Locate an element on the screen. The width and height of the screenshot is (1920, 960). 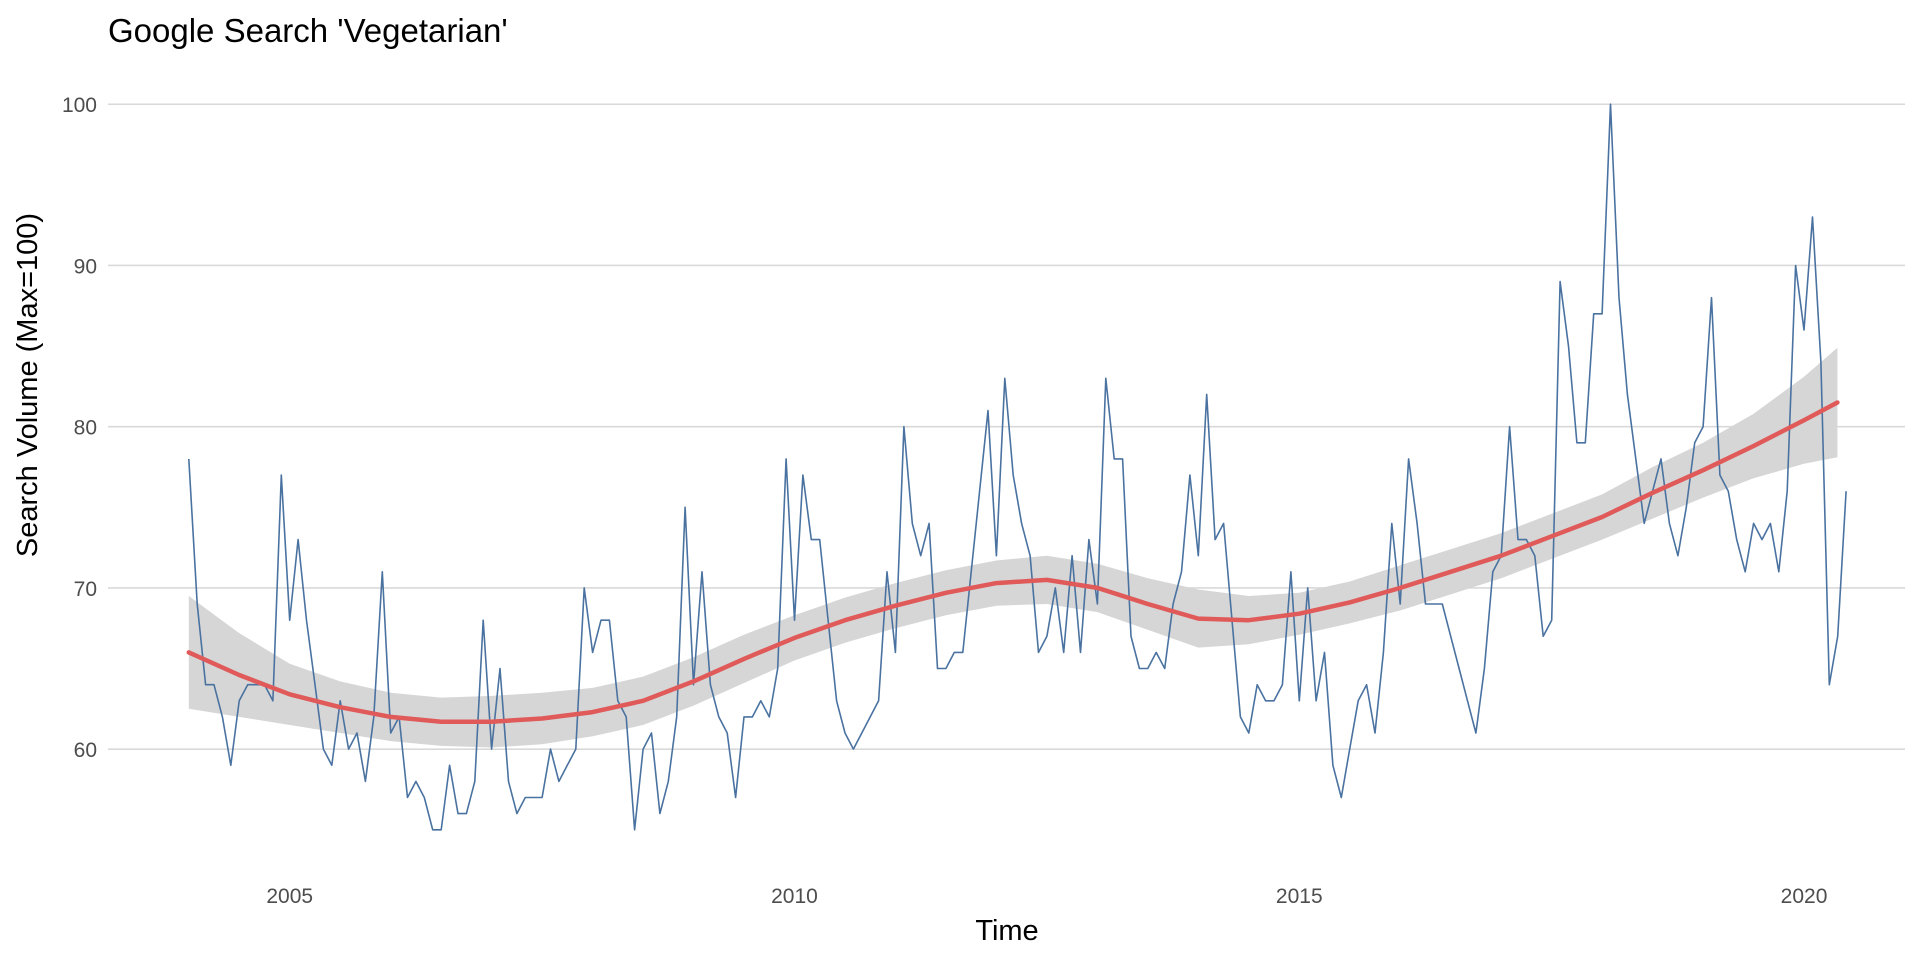
y-tick-100: 100 is located at coordinates (79, 105).